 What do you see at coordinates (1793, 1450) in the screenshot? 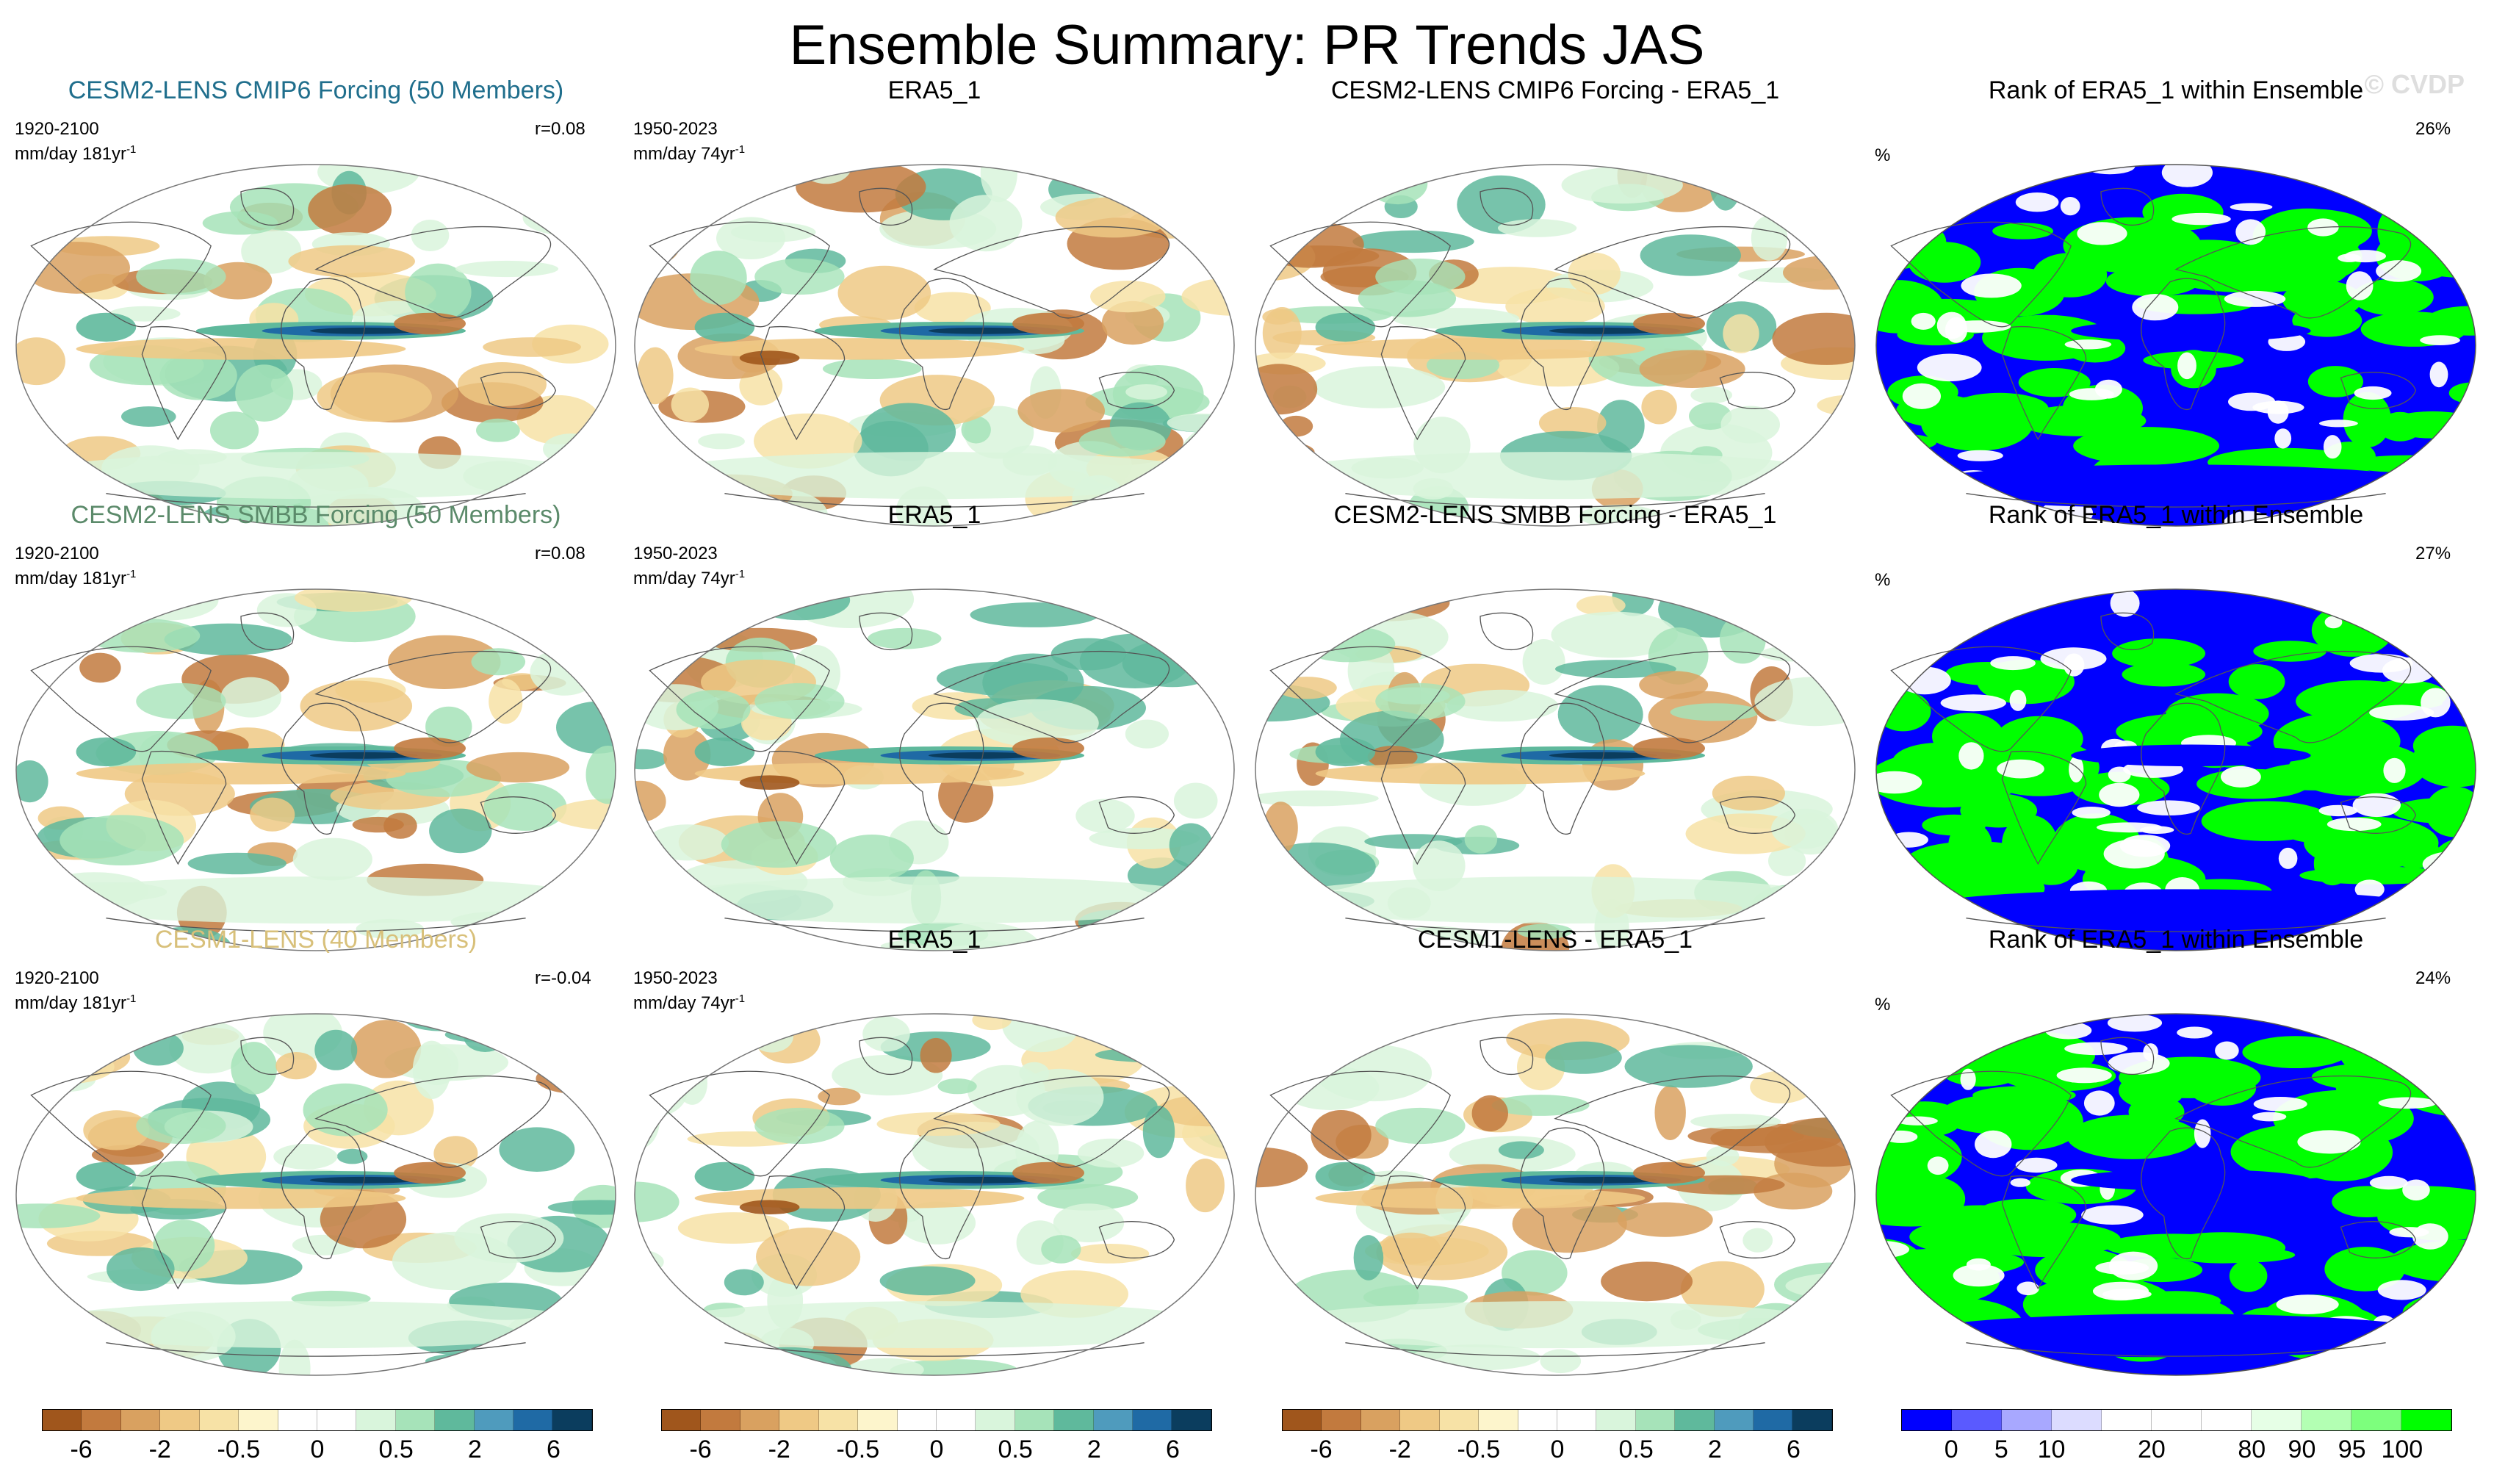
I see `diff-trend-colorbar-label: 6` at bounding box center [1793, 1450].